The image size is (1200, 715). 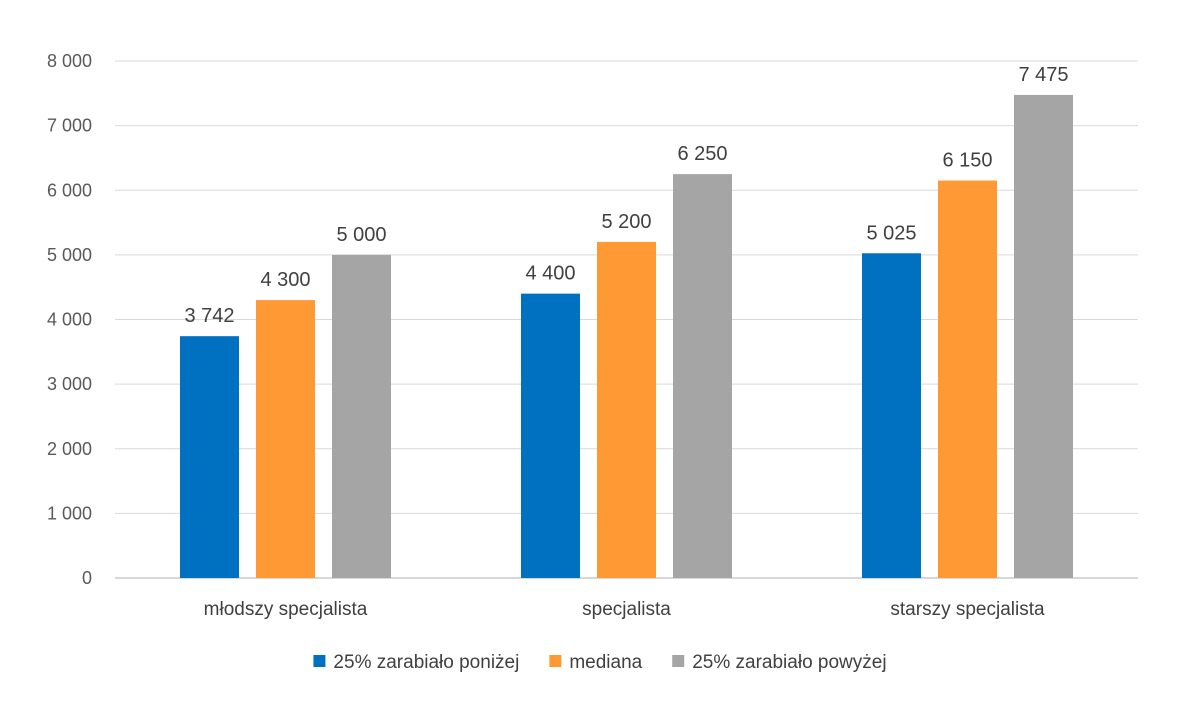 What do you see at coordinates (69, 449) in the screenshot?
I see `y-tick-label: 2 000` at bounding box center [69, 449].